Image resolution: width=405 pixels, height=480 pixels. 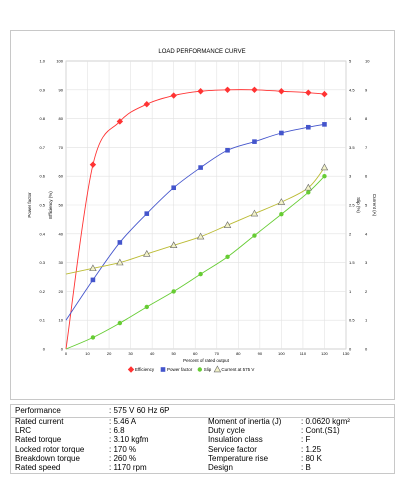 What do you see at coordinates (61, 205) in the screenshot?
I see `y-tick-label: 50` at bounding box center [61, 205].